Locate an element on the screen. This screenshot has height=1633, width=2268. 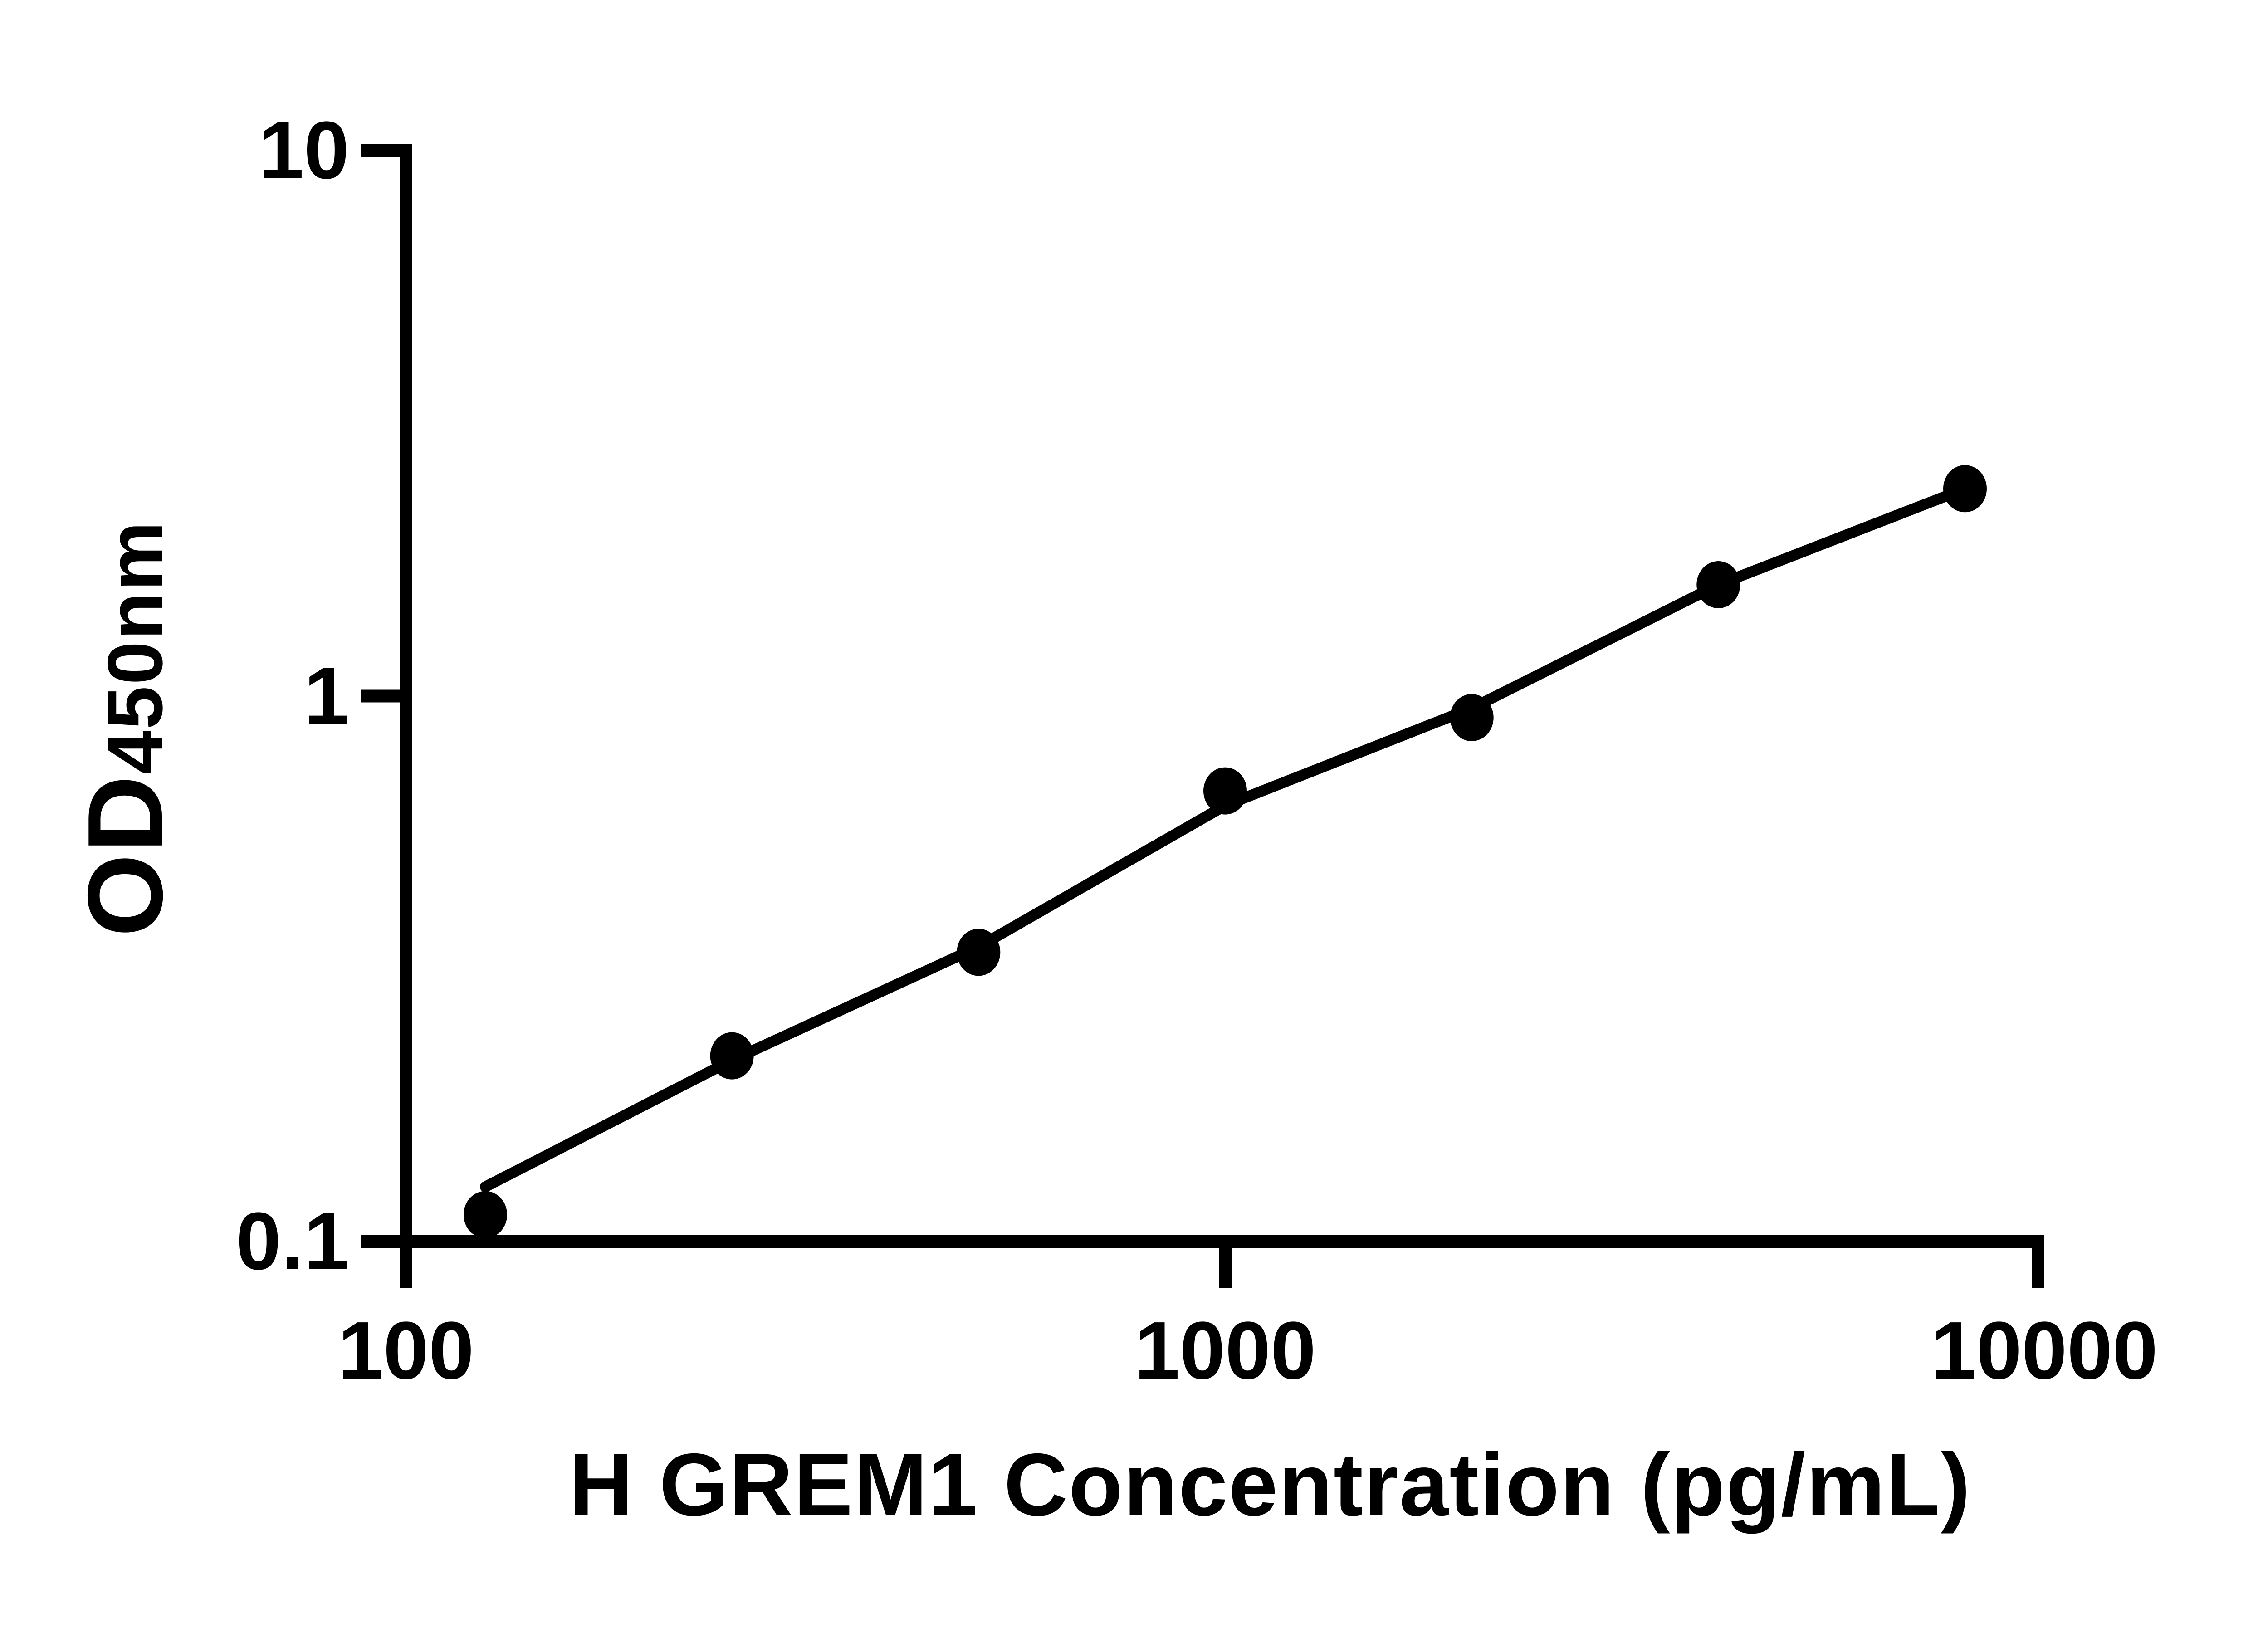
x-axis-title: H GREM1 Concentration (pg/mL) is located at coordinates (1270, 1484).